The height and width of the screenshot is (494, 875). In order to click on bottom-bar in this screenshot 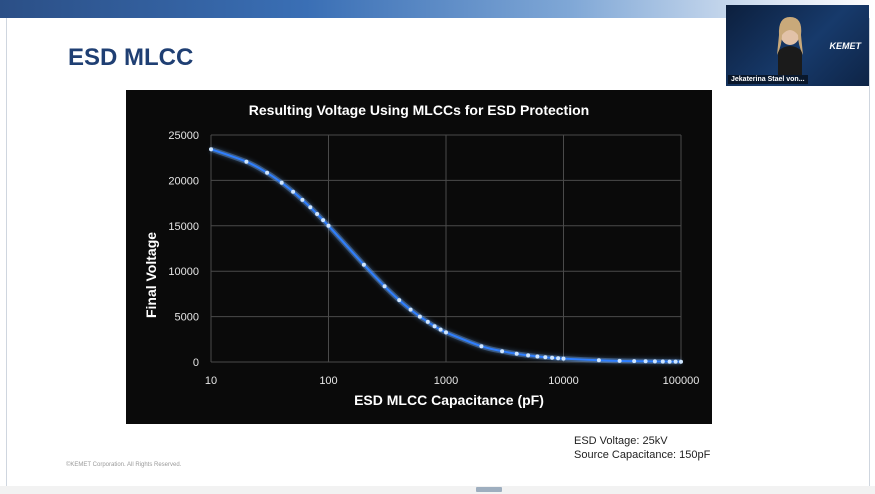, I will do `click(437, 490)`.